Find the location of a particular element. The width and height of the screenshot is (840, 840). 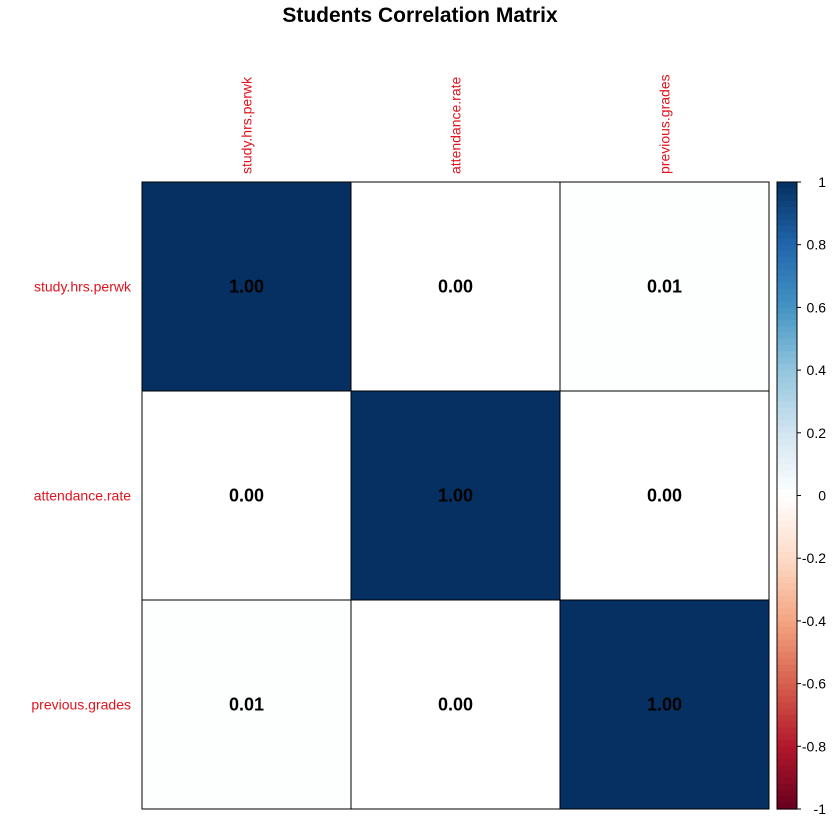

color-legend: 1 0.8 0.6 0.4 0.2 0 -0.2 -0.4 -0.6 -0.8 -1 is located at coordinates (801, 495).